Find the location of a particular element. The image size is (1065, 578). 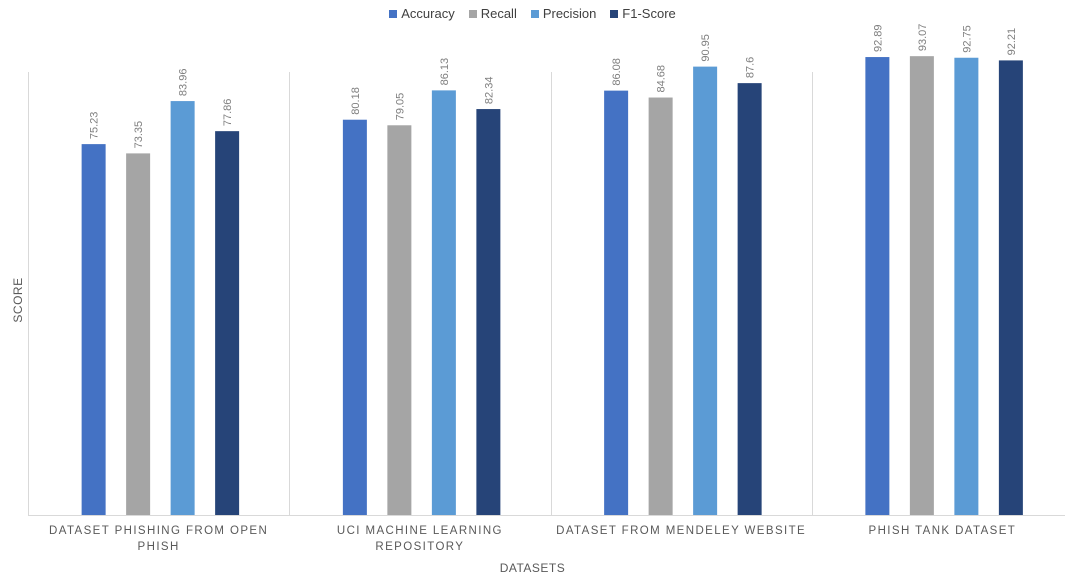

data-label: 77.86 is located at coordinates (228, 113).